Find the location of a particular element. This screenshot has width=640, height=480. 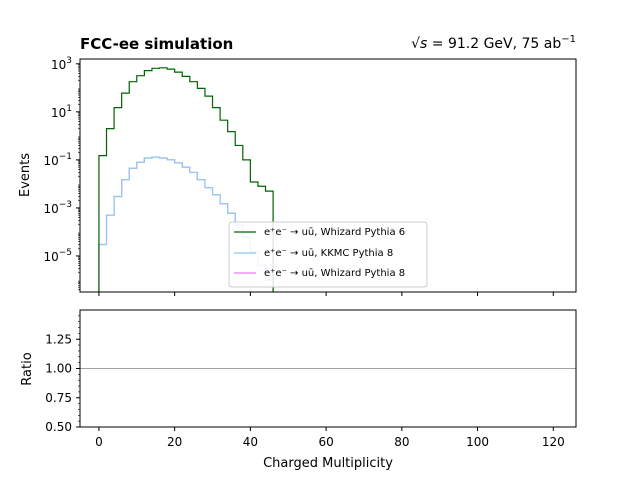

main-y-tick-label-1: 10¹ is located at coordinates (61, 112).